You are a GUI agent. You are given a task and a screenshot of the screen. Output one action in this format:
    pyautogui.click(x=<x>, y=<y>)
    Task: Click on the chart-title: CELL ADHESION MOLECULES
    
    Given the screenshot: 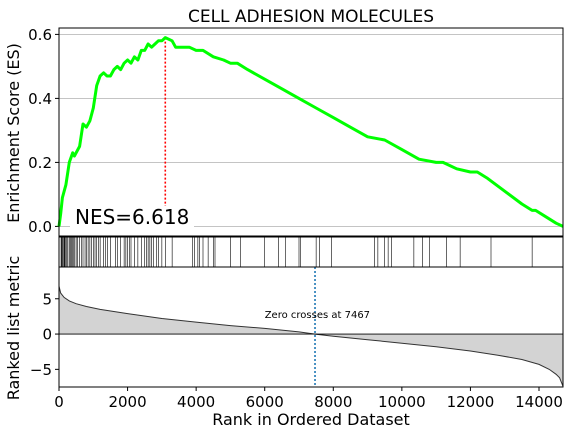 What is the action you would take?
    pyautogui.click(x=311, y=17)
    